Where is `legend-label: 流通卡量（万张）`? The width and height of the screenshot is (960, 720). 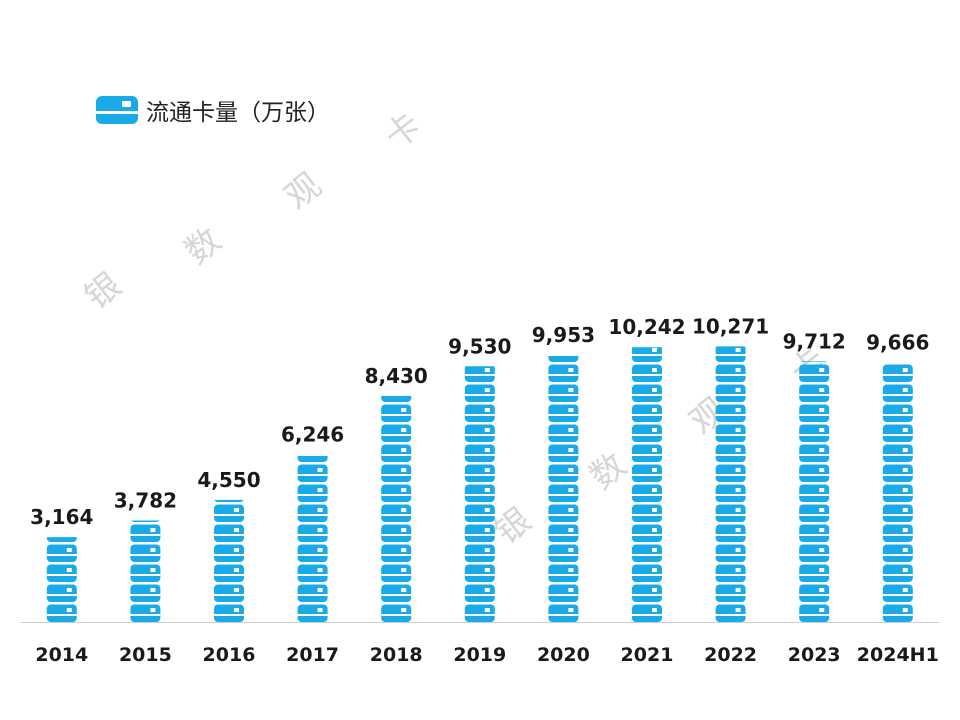 legend-label: 流通卡量（万张） is located at coordinates (238, 113).